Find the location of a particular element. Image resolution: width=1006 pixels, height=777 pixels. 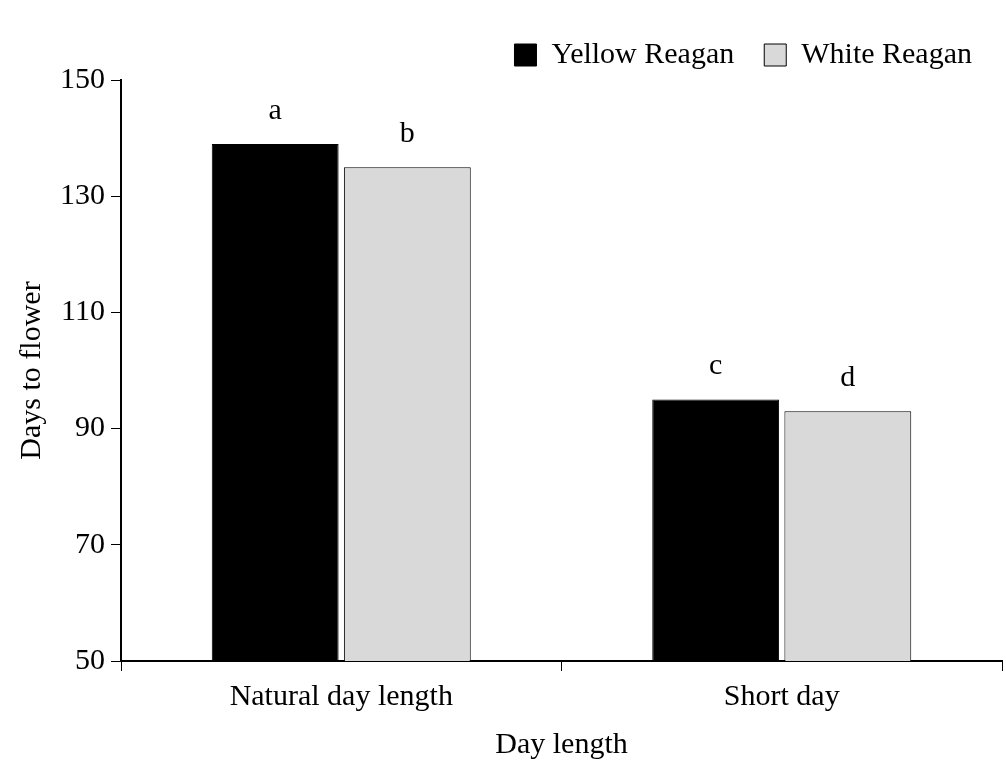

annotation: c is located at coordinates (716, 364).